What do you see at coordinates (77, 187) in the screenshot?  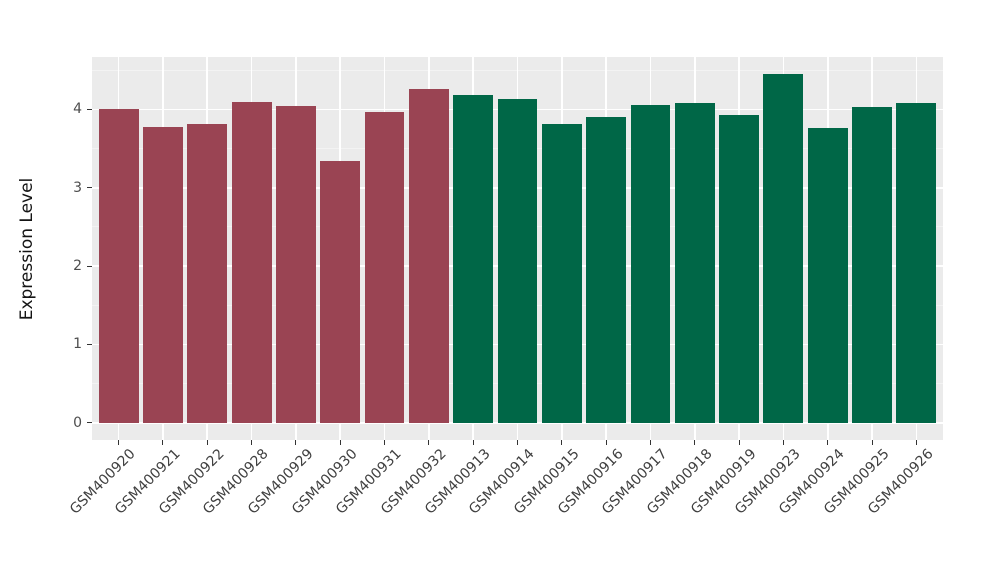 I see `y-tick-label: 3` at bounding box center [77, 187].